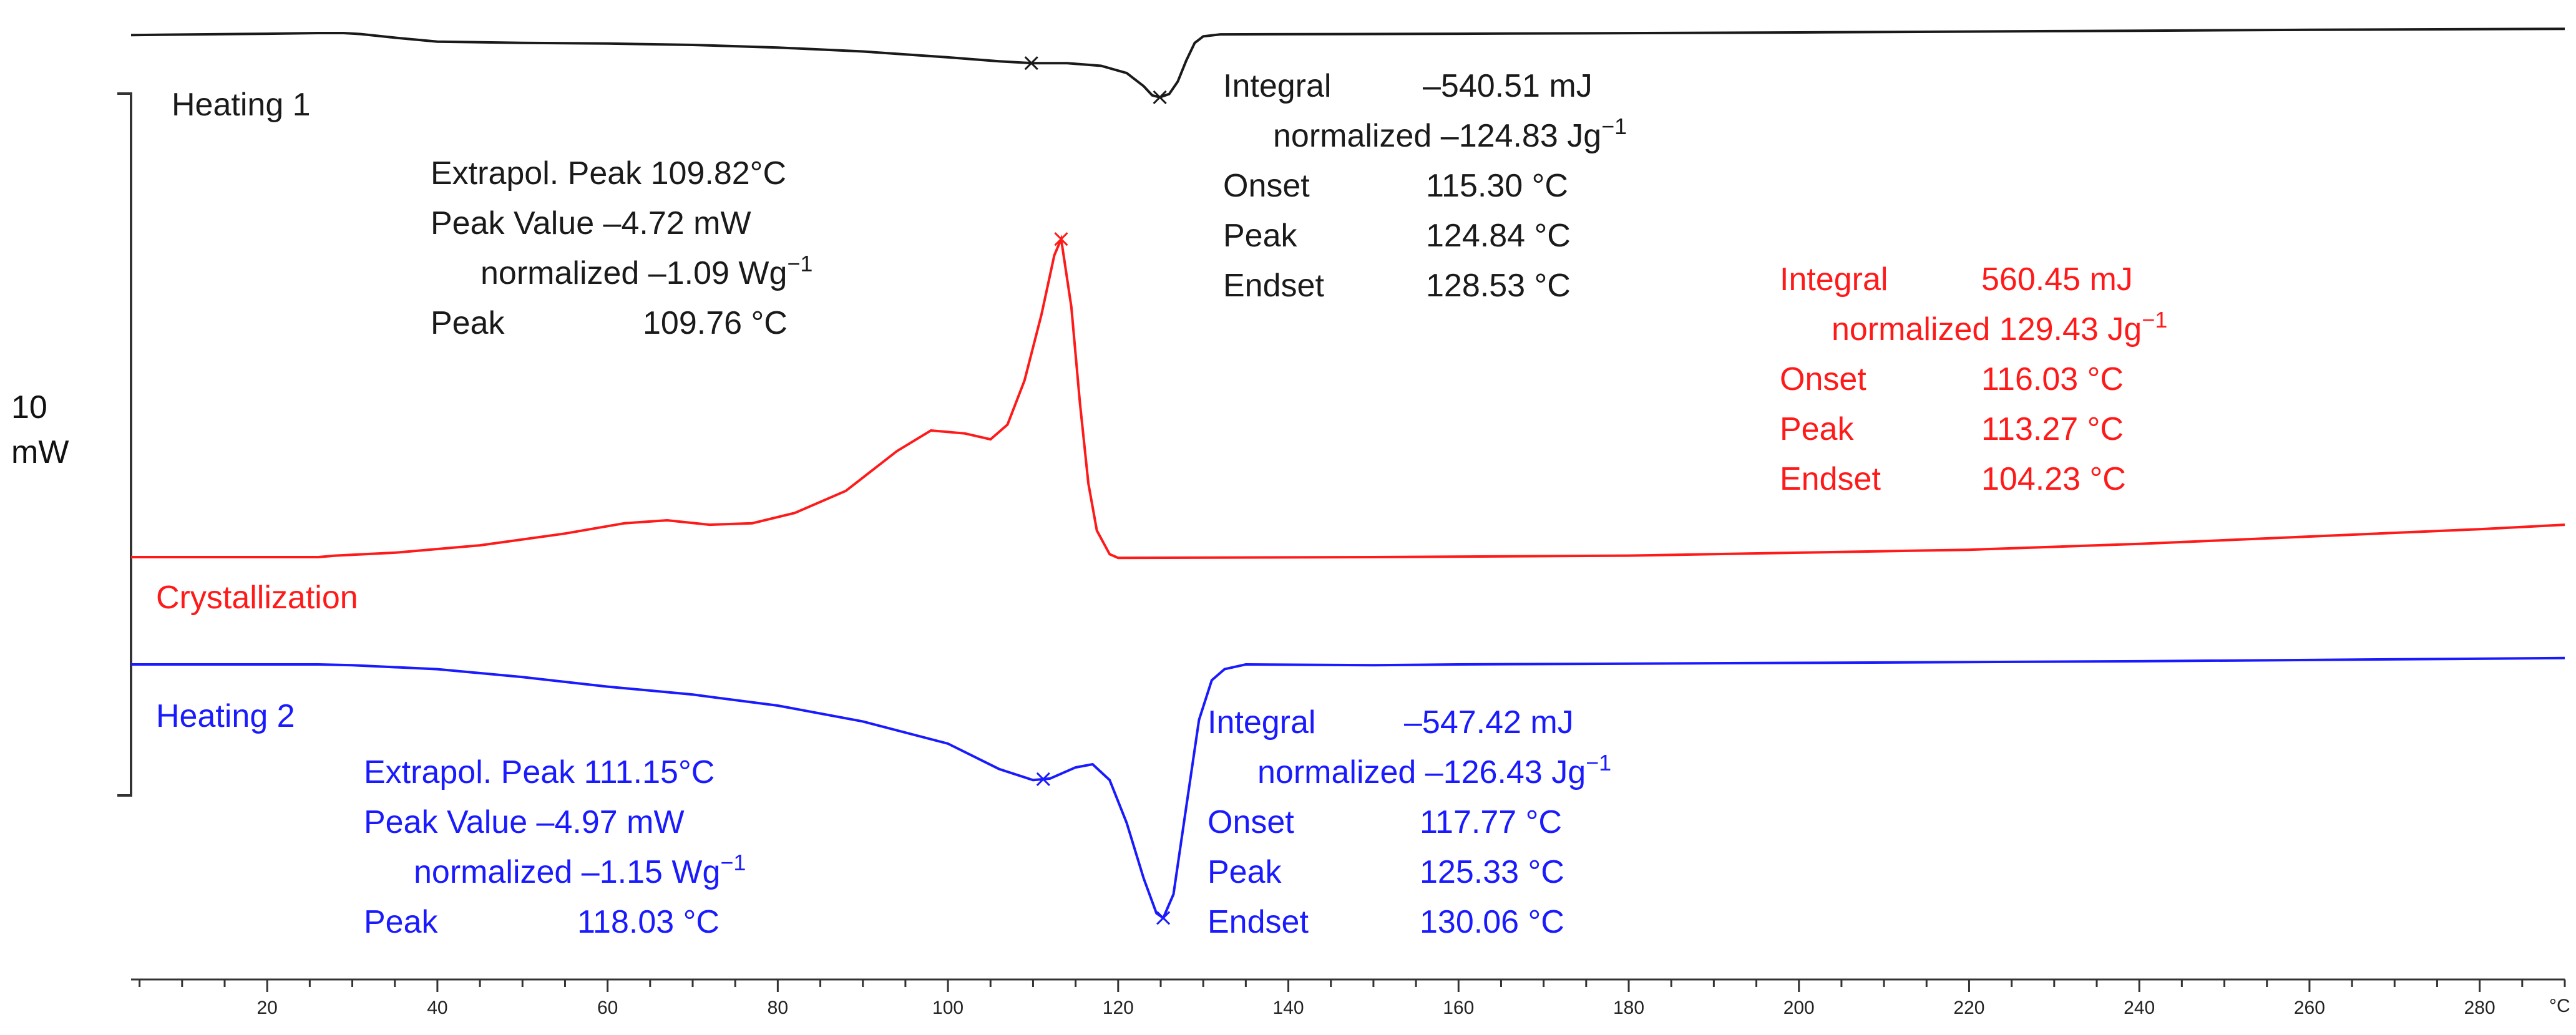 This screenshot has height=1035, width=2576. What do you see at coordinates (1508, 86) in the screenshot?
I see `h1-integral-value: –540.51 mJ` at bounding box center [1508, 86].